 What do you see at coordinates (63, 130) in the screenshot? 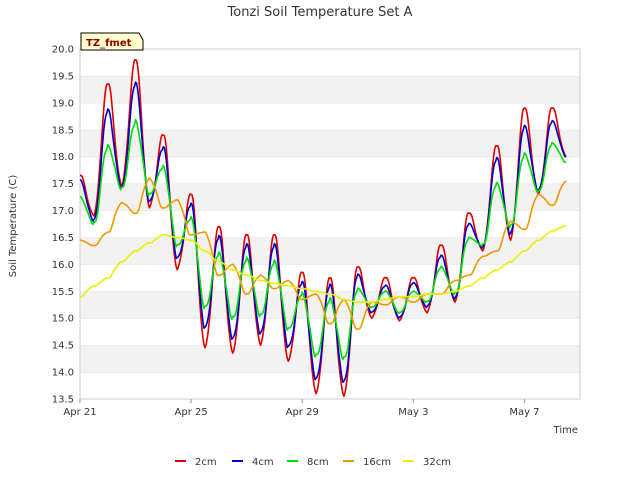
I see `y-tick-label: 18.5` at bounding box center [63, 130].